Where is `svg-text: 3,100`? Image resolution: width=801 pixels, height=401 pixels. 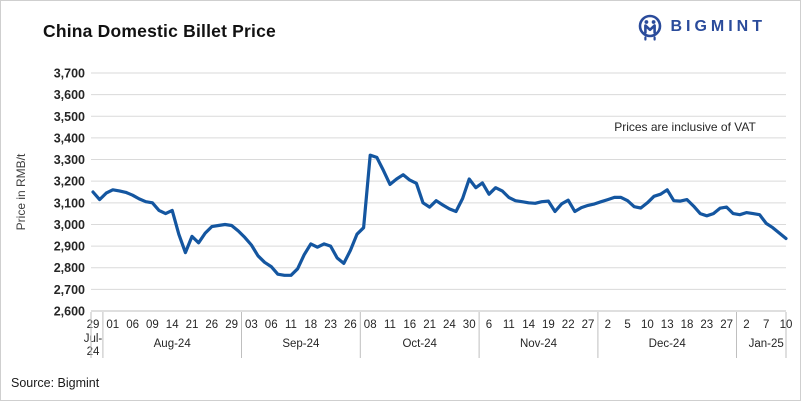 svg-text: 3,100 is located at coordinates (69, 203).